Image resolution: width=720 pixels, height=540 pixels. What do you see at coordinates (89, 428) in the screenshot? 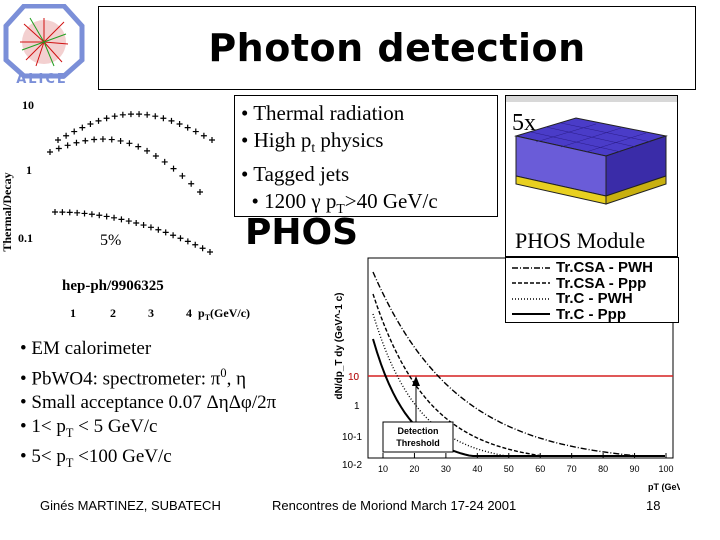
I see `bottom-bullet-item: • 1< pT < 5 GeV/c` at bounding box center [89, 428].